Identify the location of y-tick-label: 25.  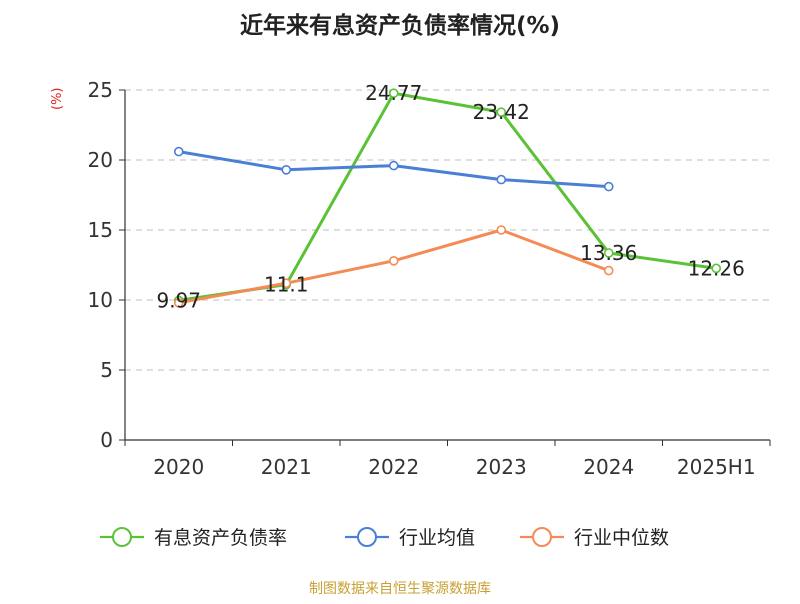
(100, 90).